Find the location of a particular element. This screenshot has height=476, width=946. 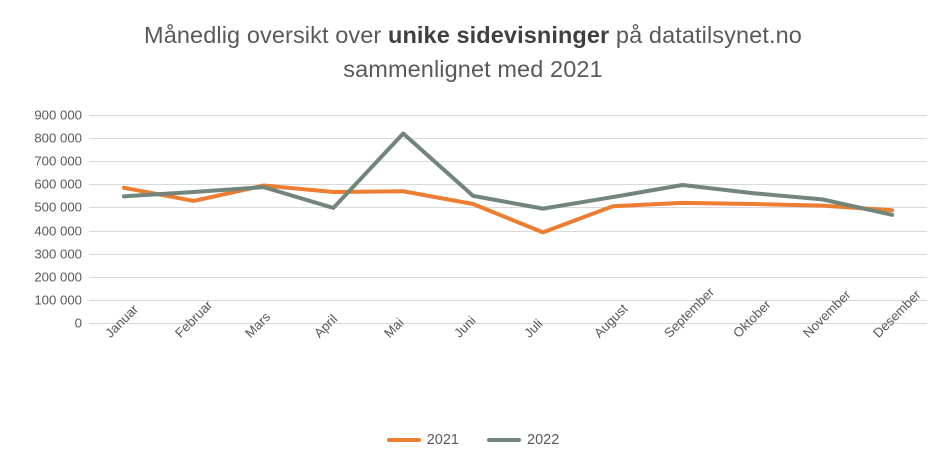

chart-title-part-pre: Månedlig oversikt over is located at coordinates (266, 35).